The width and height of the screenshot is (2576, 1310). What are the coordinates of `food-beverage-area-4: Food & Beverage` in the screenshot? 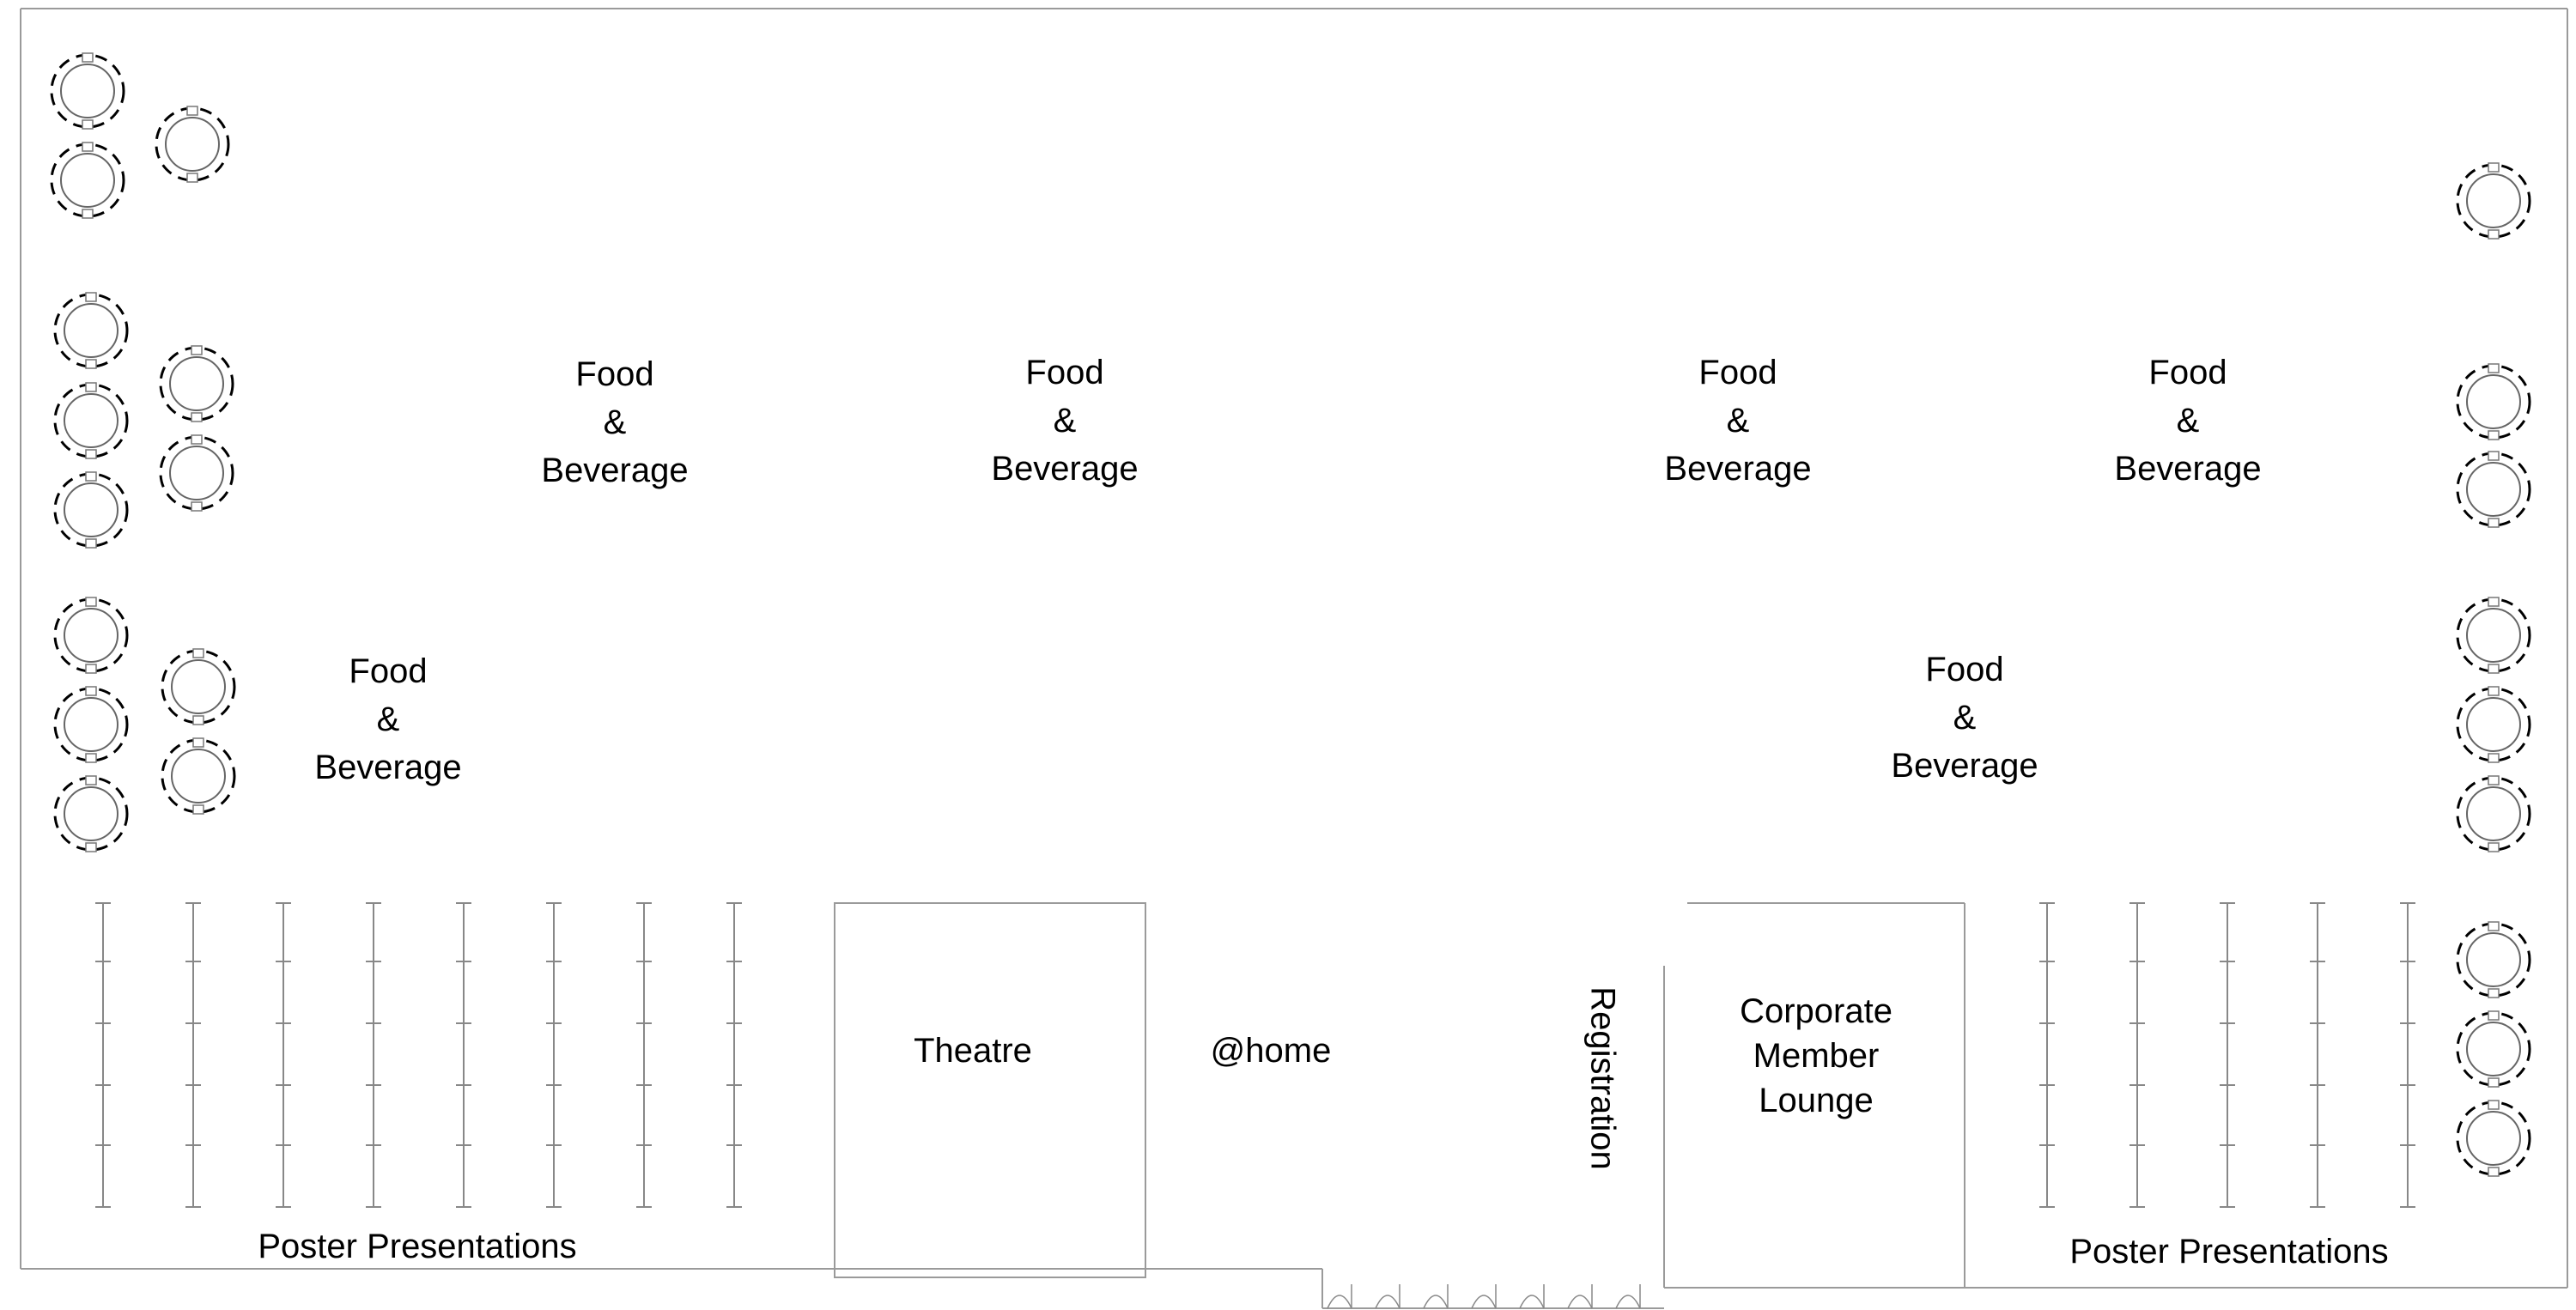 It's located at (2187, 421).